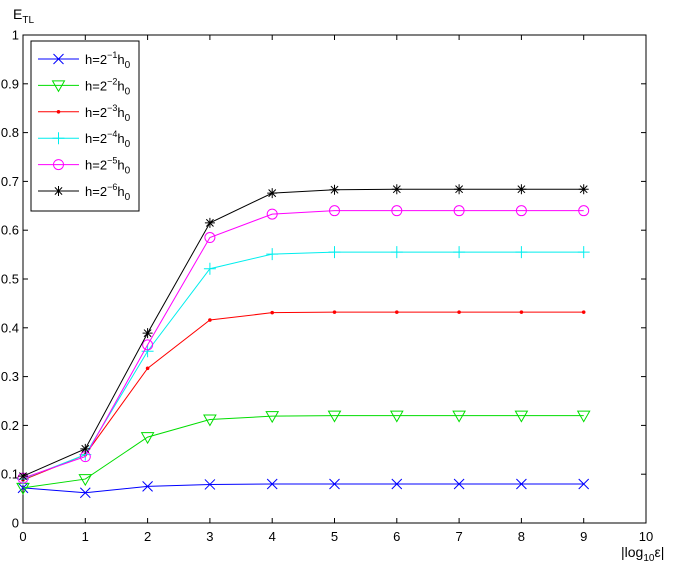 The image size is (674, 577). I want to click on legend-label: h=2−5h0, so click(108, 166).